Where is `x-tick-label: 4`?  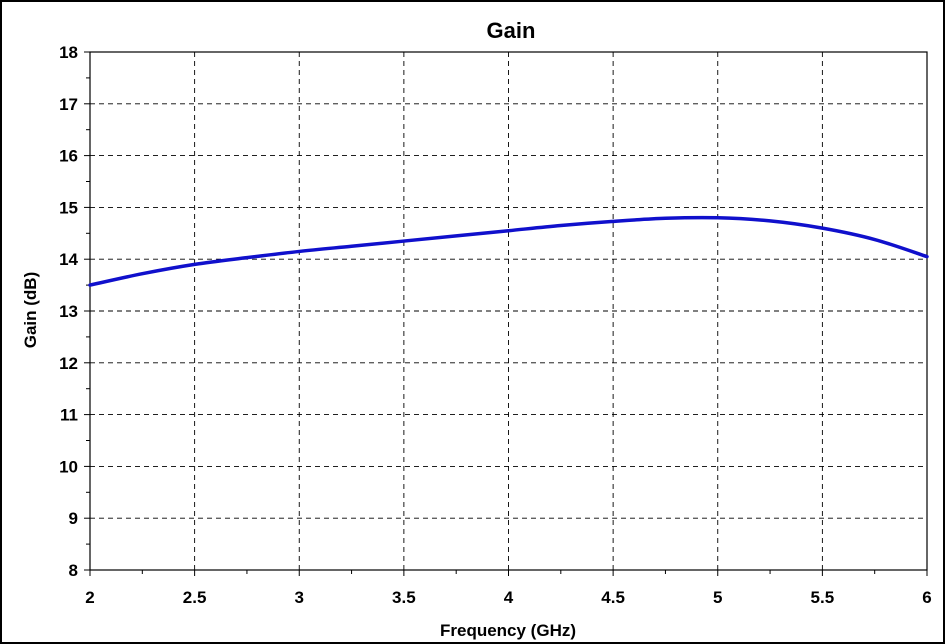 x-tick-label: 4 is located at coordinates (509, 597).